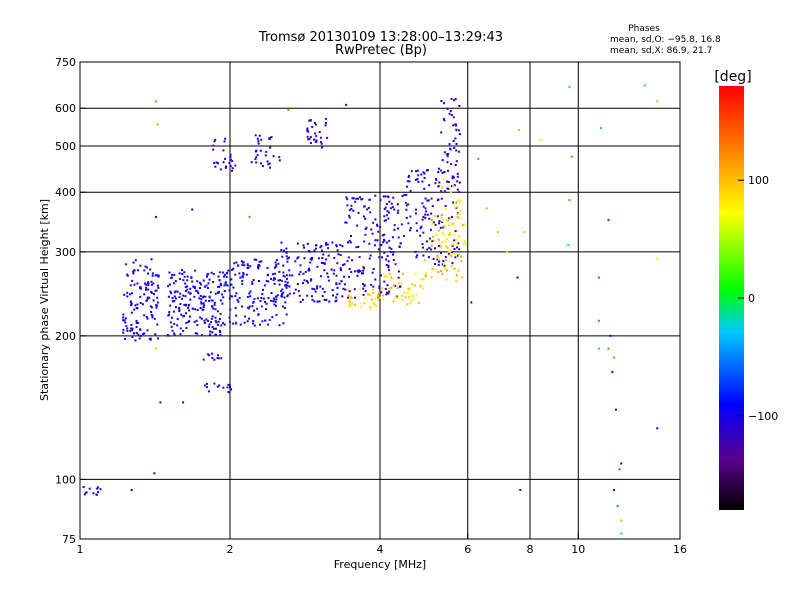 Image resolution: width=800 pixels, height=600 pixels. What do you see at coordinates (578, 549) in the screenshot?
I see `x-tick-label: 10` at bounding box center [578, 549].